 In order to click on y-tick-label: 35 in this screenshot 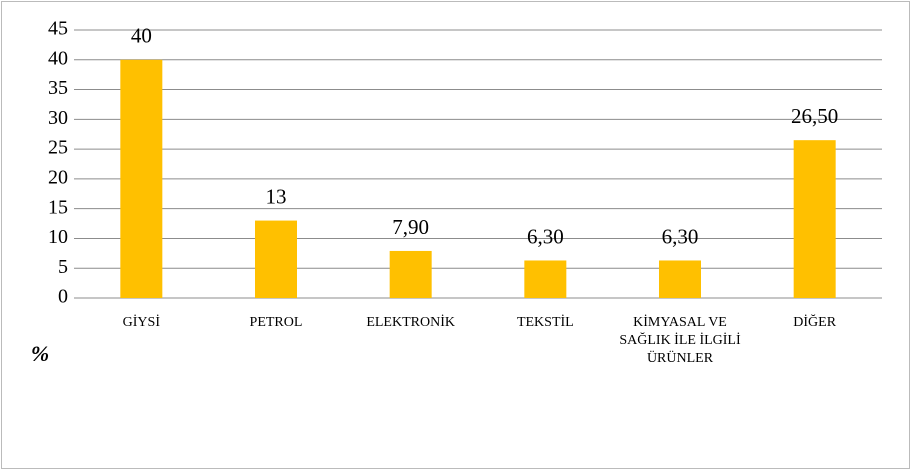, I will do `click(58, 88)`.